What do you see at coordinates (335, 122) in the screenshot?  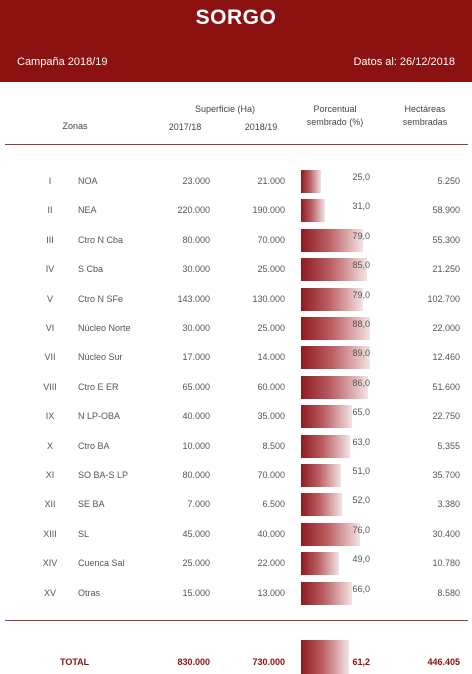 I see `column-header-pct-line2: sembrado (%)` at bounding box center [335, 122].